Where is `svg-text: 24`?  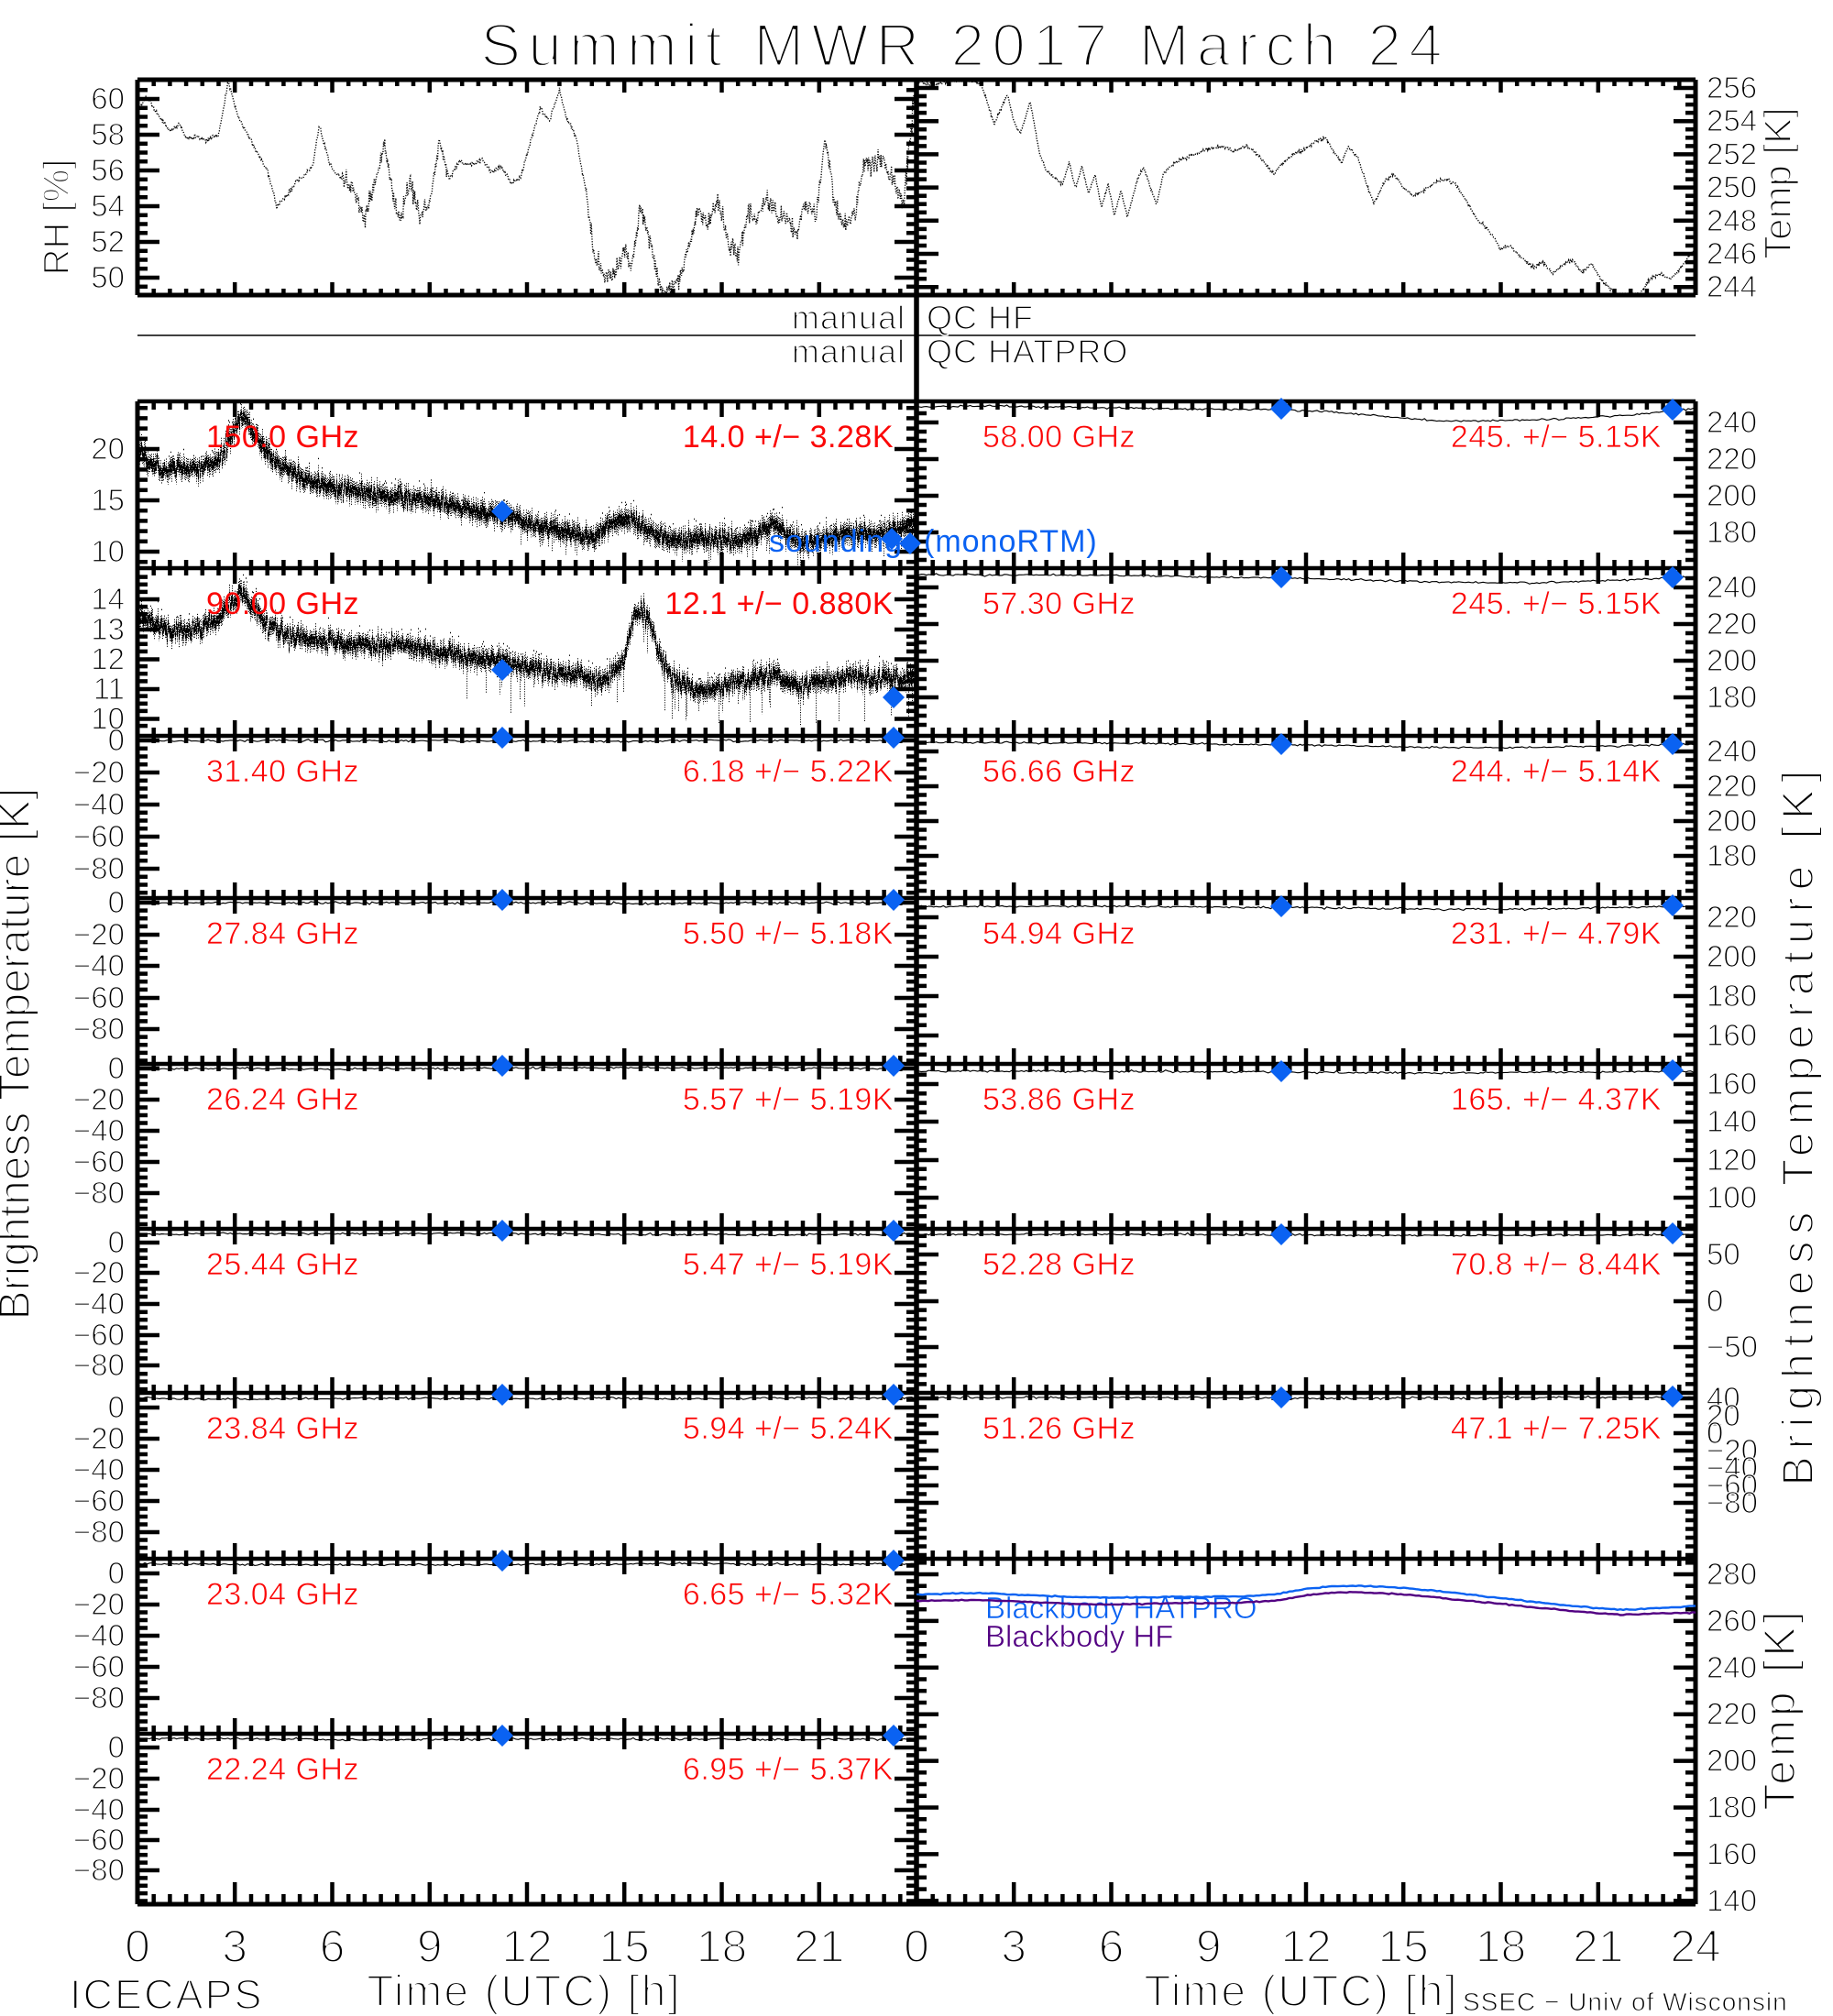
svg-text: 24 is located at coordinates (1695, 1946).